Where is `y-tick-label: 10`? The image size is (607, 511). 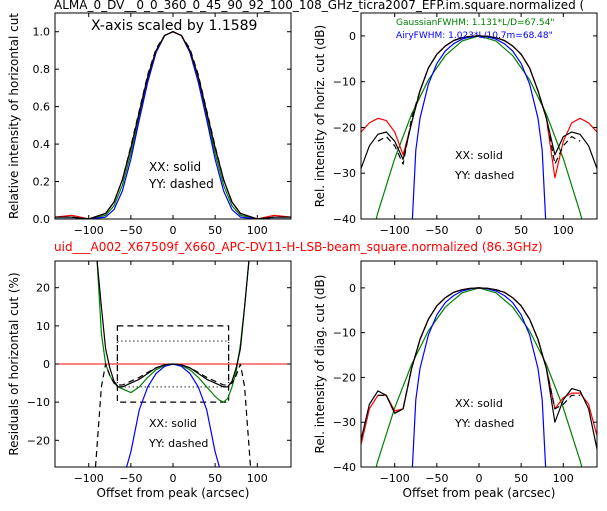
y-tick-label: 10 is located at coordinates (43, 326).